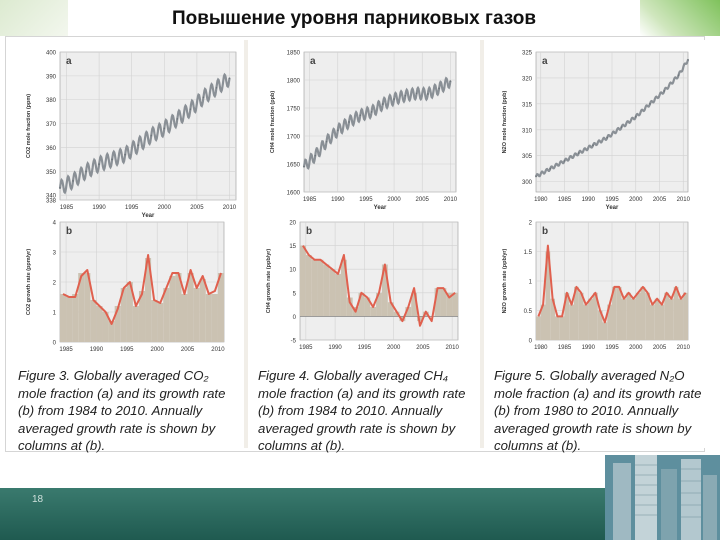  Describe the element at coordinates (505, 122) in the screenshot. I see `y-axis-label: N2O mole fraction (ppb)` at that location.